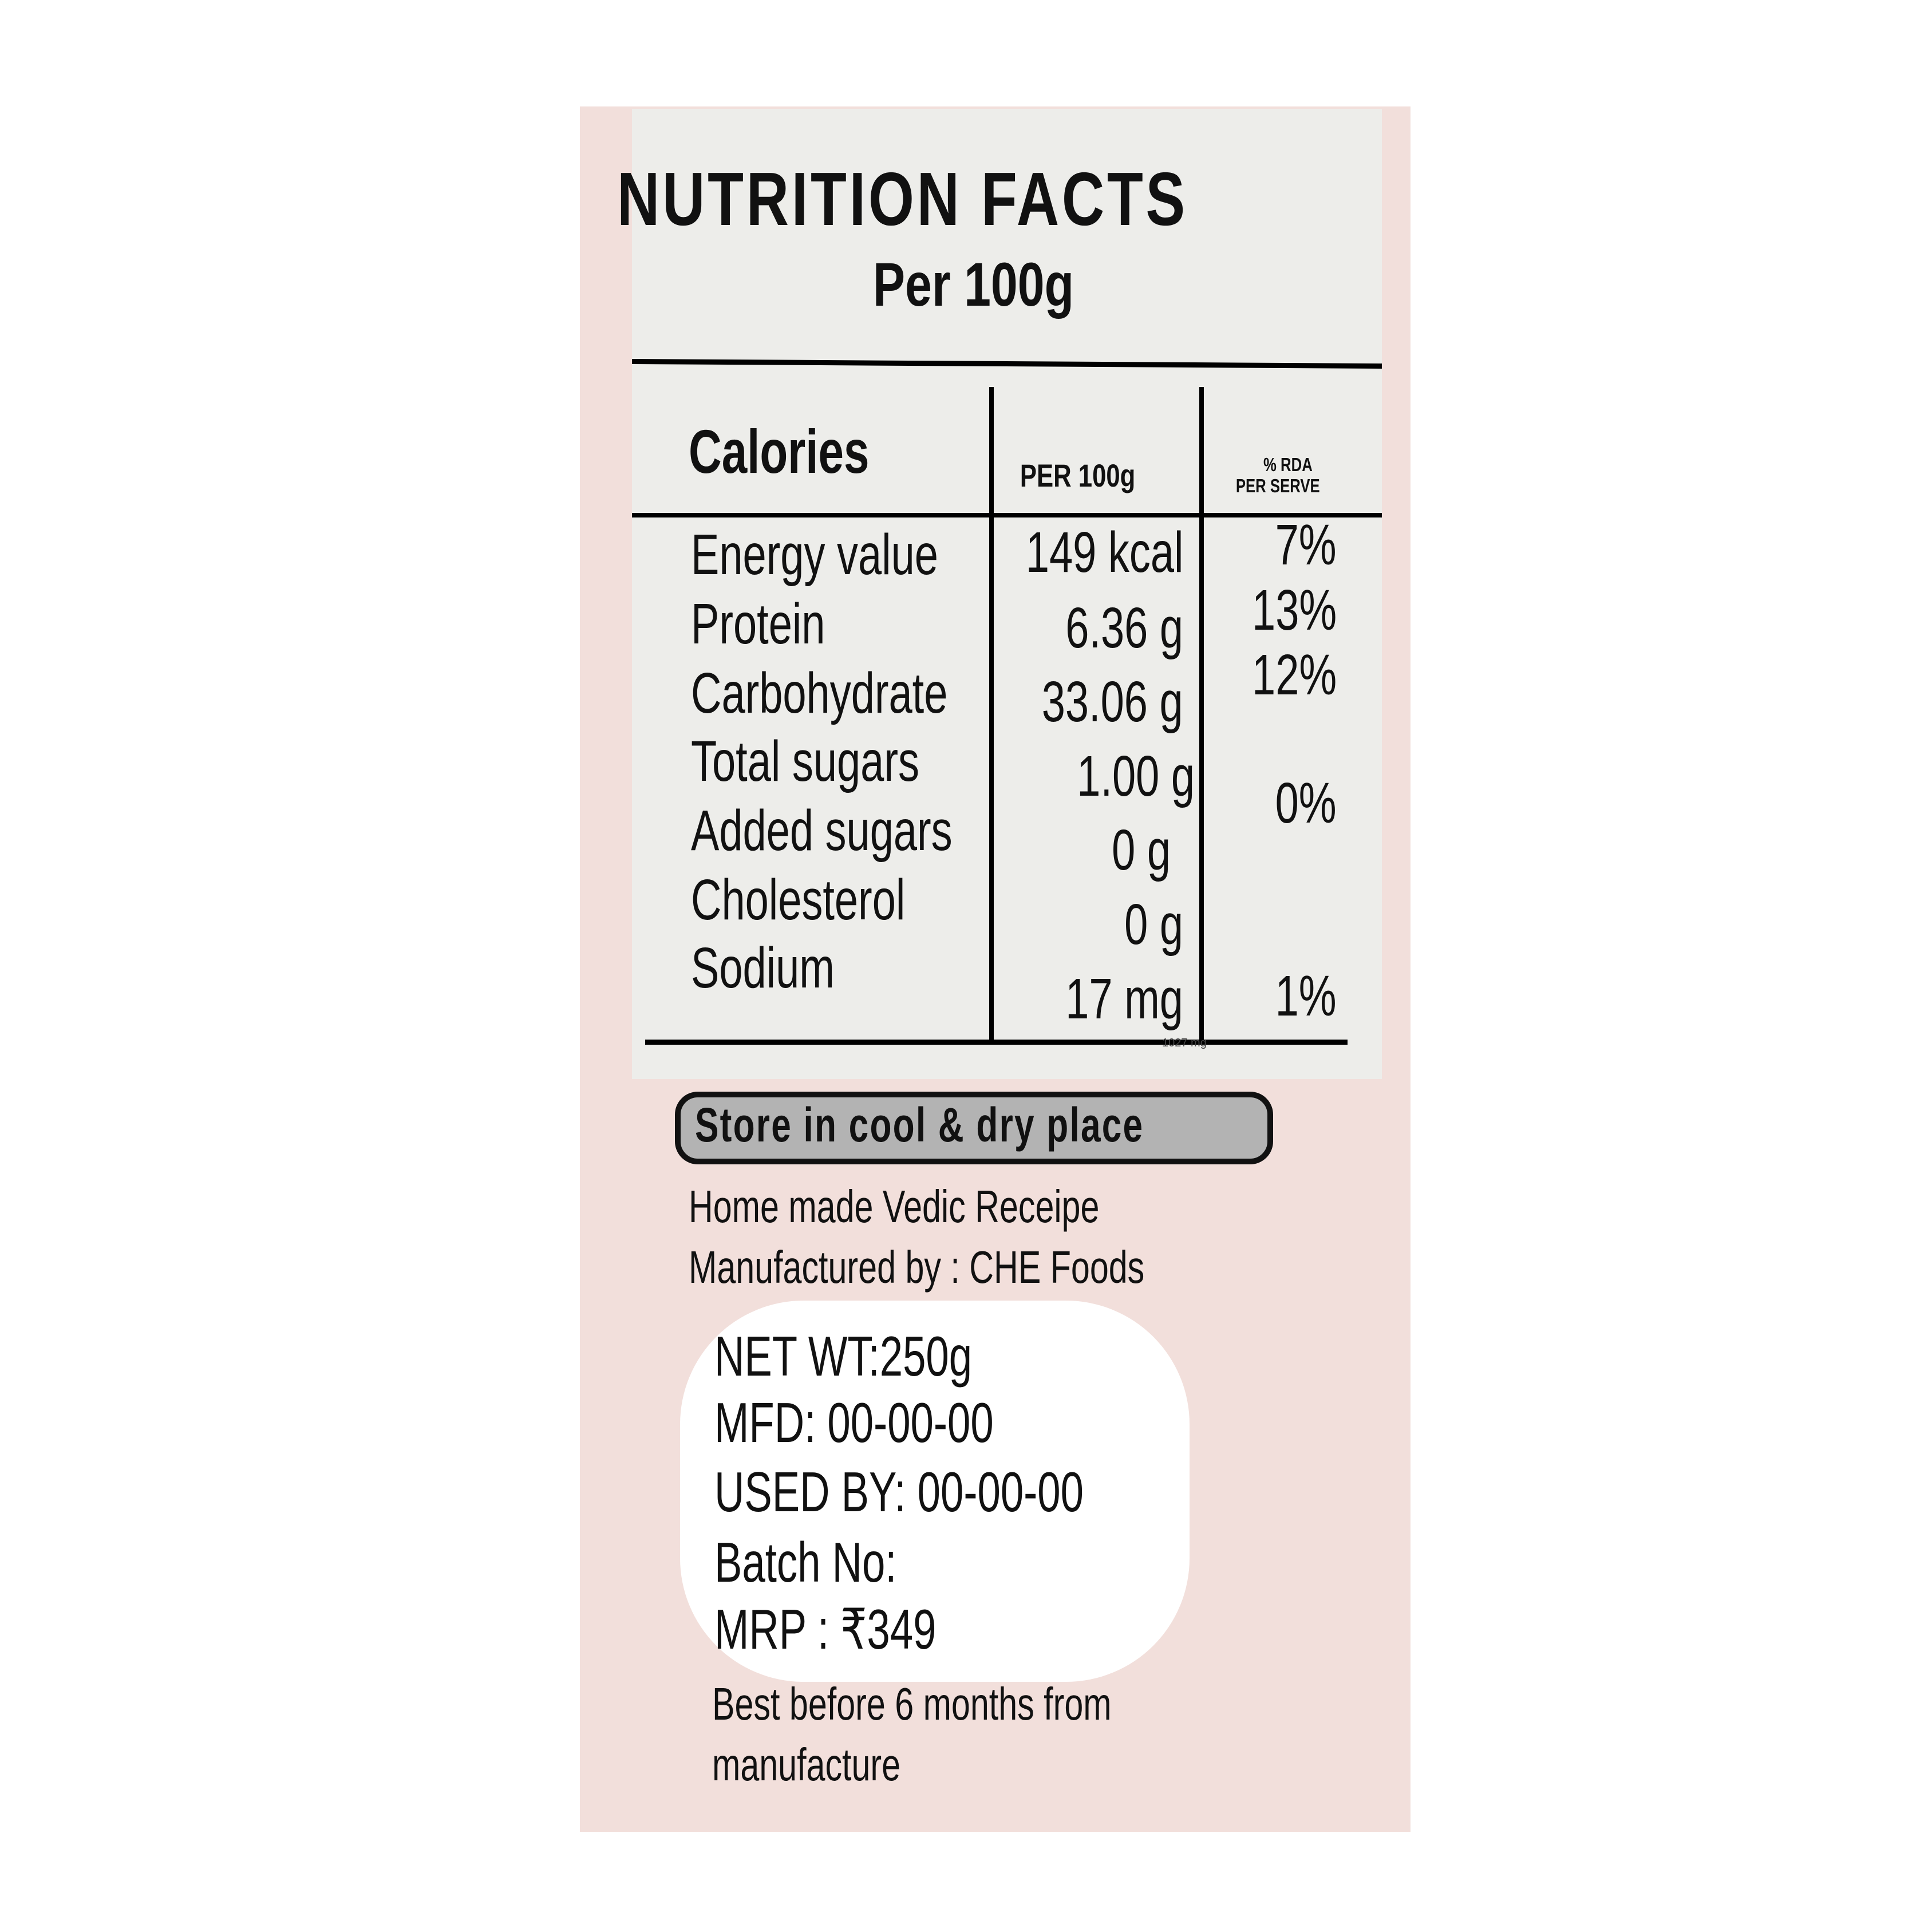  What do you see at coordinates (763, 968) in the screenshot?
I see `nutrient-name: Sodium` at bounding box center [763, 968].